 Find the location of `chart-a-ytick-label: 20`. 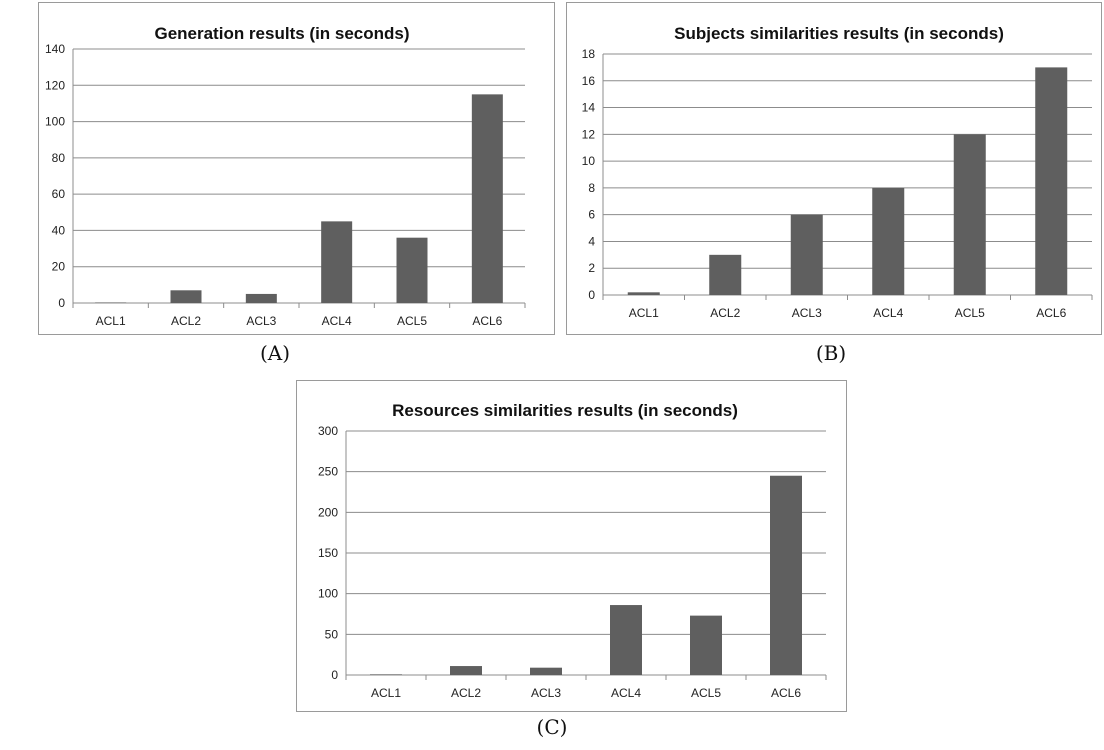

chart-a-ytick-label: 20 is located at coordinates (59, 267).